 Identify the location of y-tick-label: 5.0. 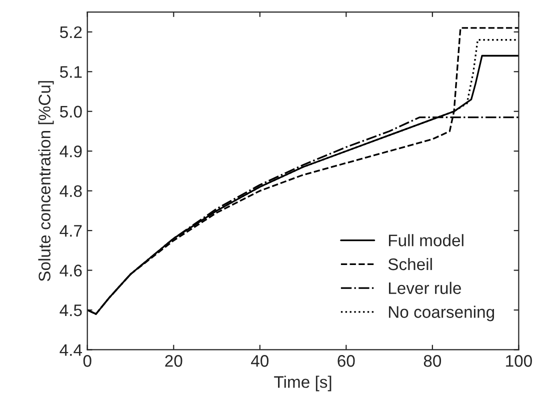
(71, 112).